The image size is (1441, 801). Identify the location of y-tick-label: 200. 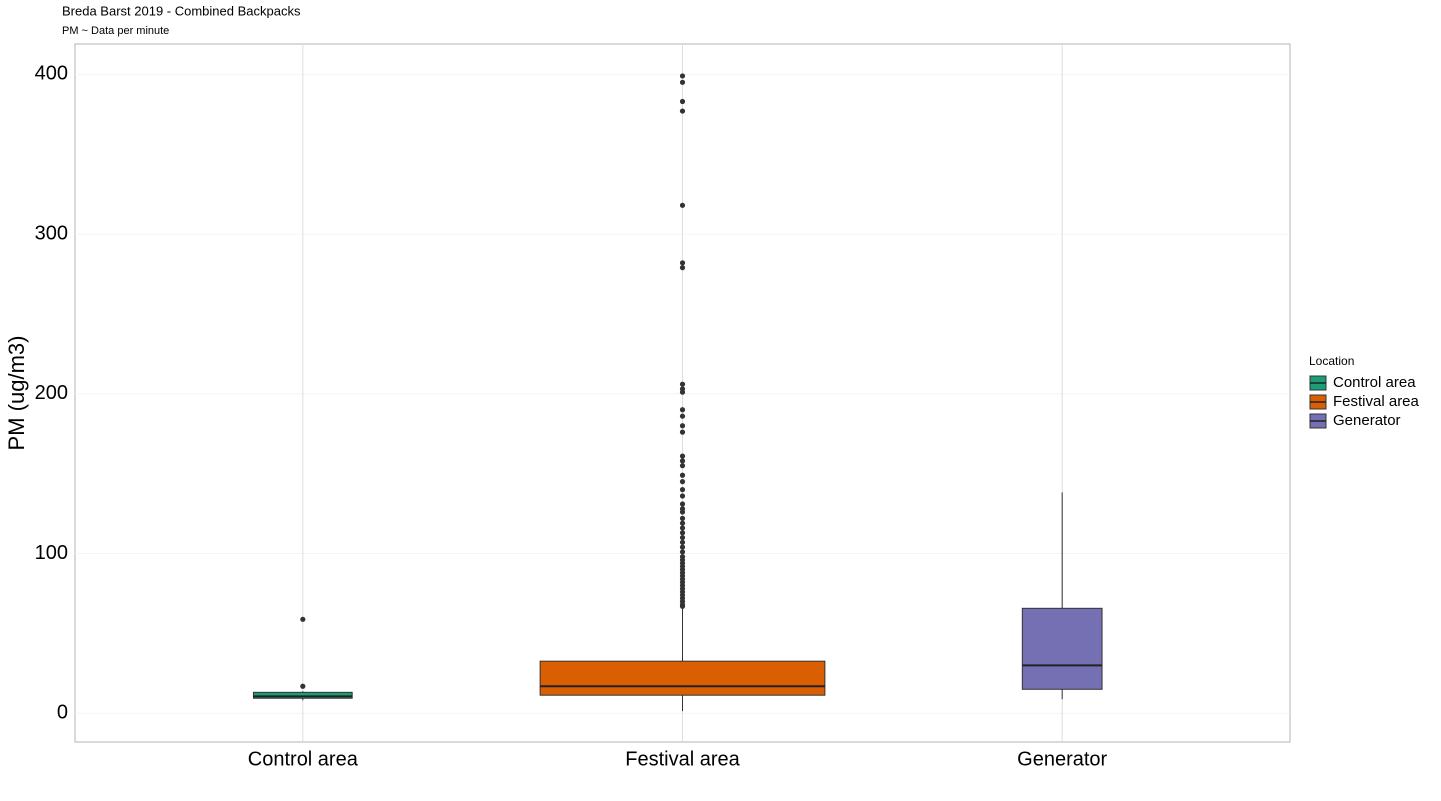
(51, 393).